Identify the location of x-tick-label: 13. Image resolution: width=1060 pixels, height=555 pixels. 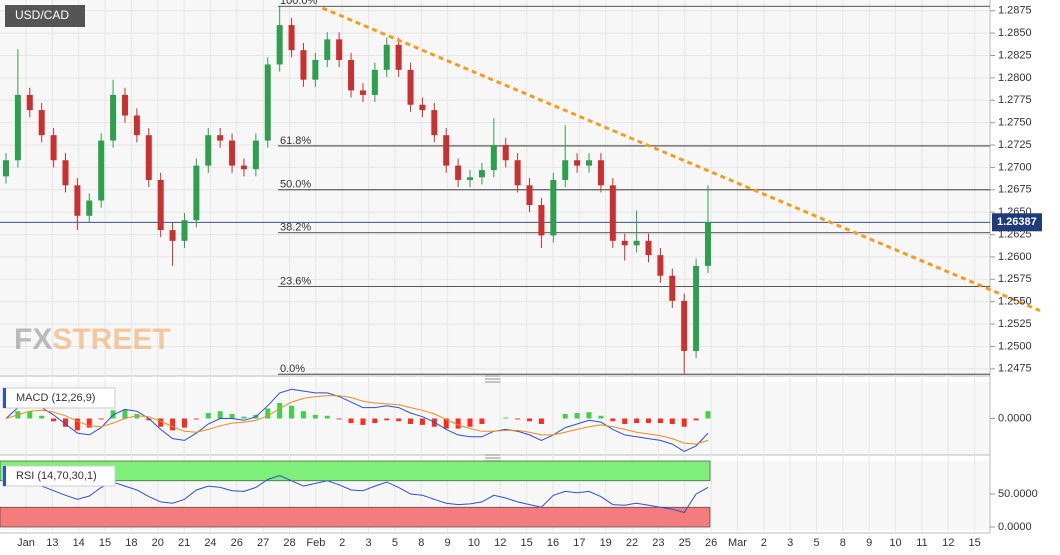
(52, 543).